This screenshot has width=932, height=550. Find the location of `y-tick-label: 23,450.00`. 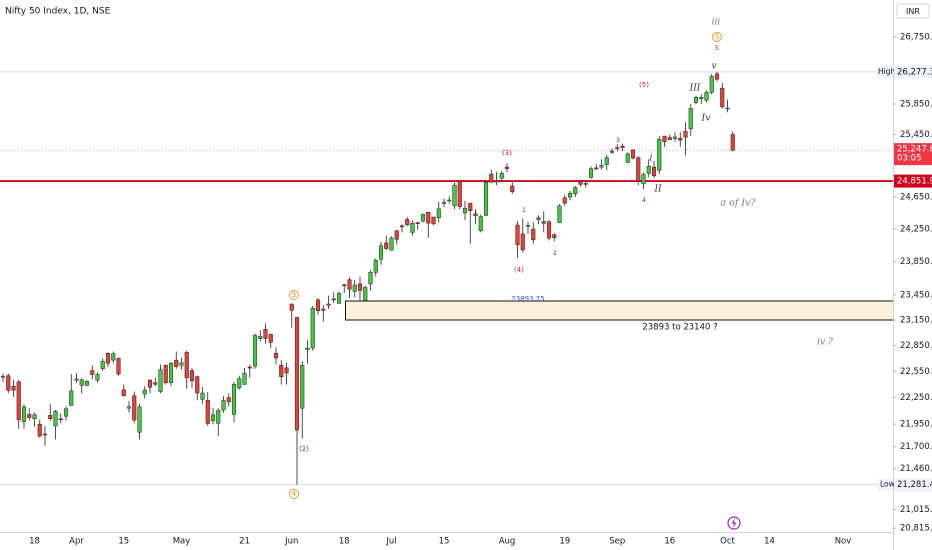

y-tick-label: 23,450.00 is located at coordinates (916, 295).